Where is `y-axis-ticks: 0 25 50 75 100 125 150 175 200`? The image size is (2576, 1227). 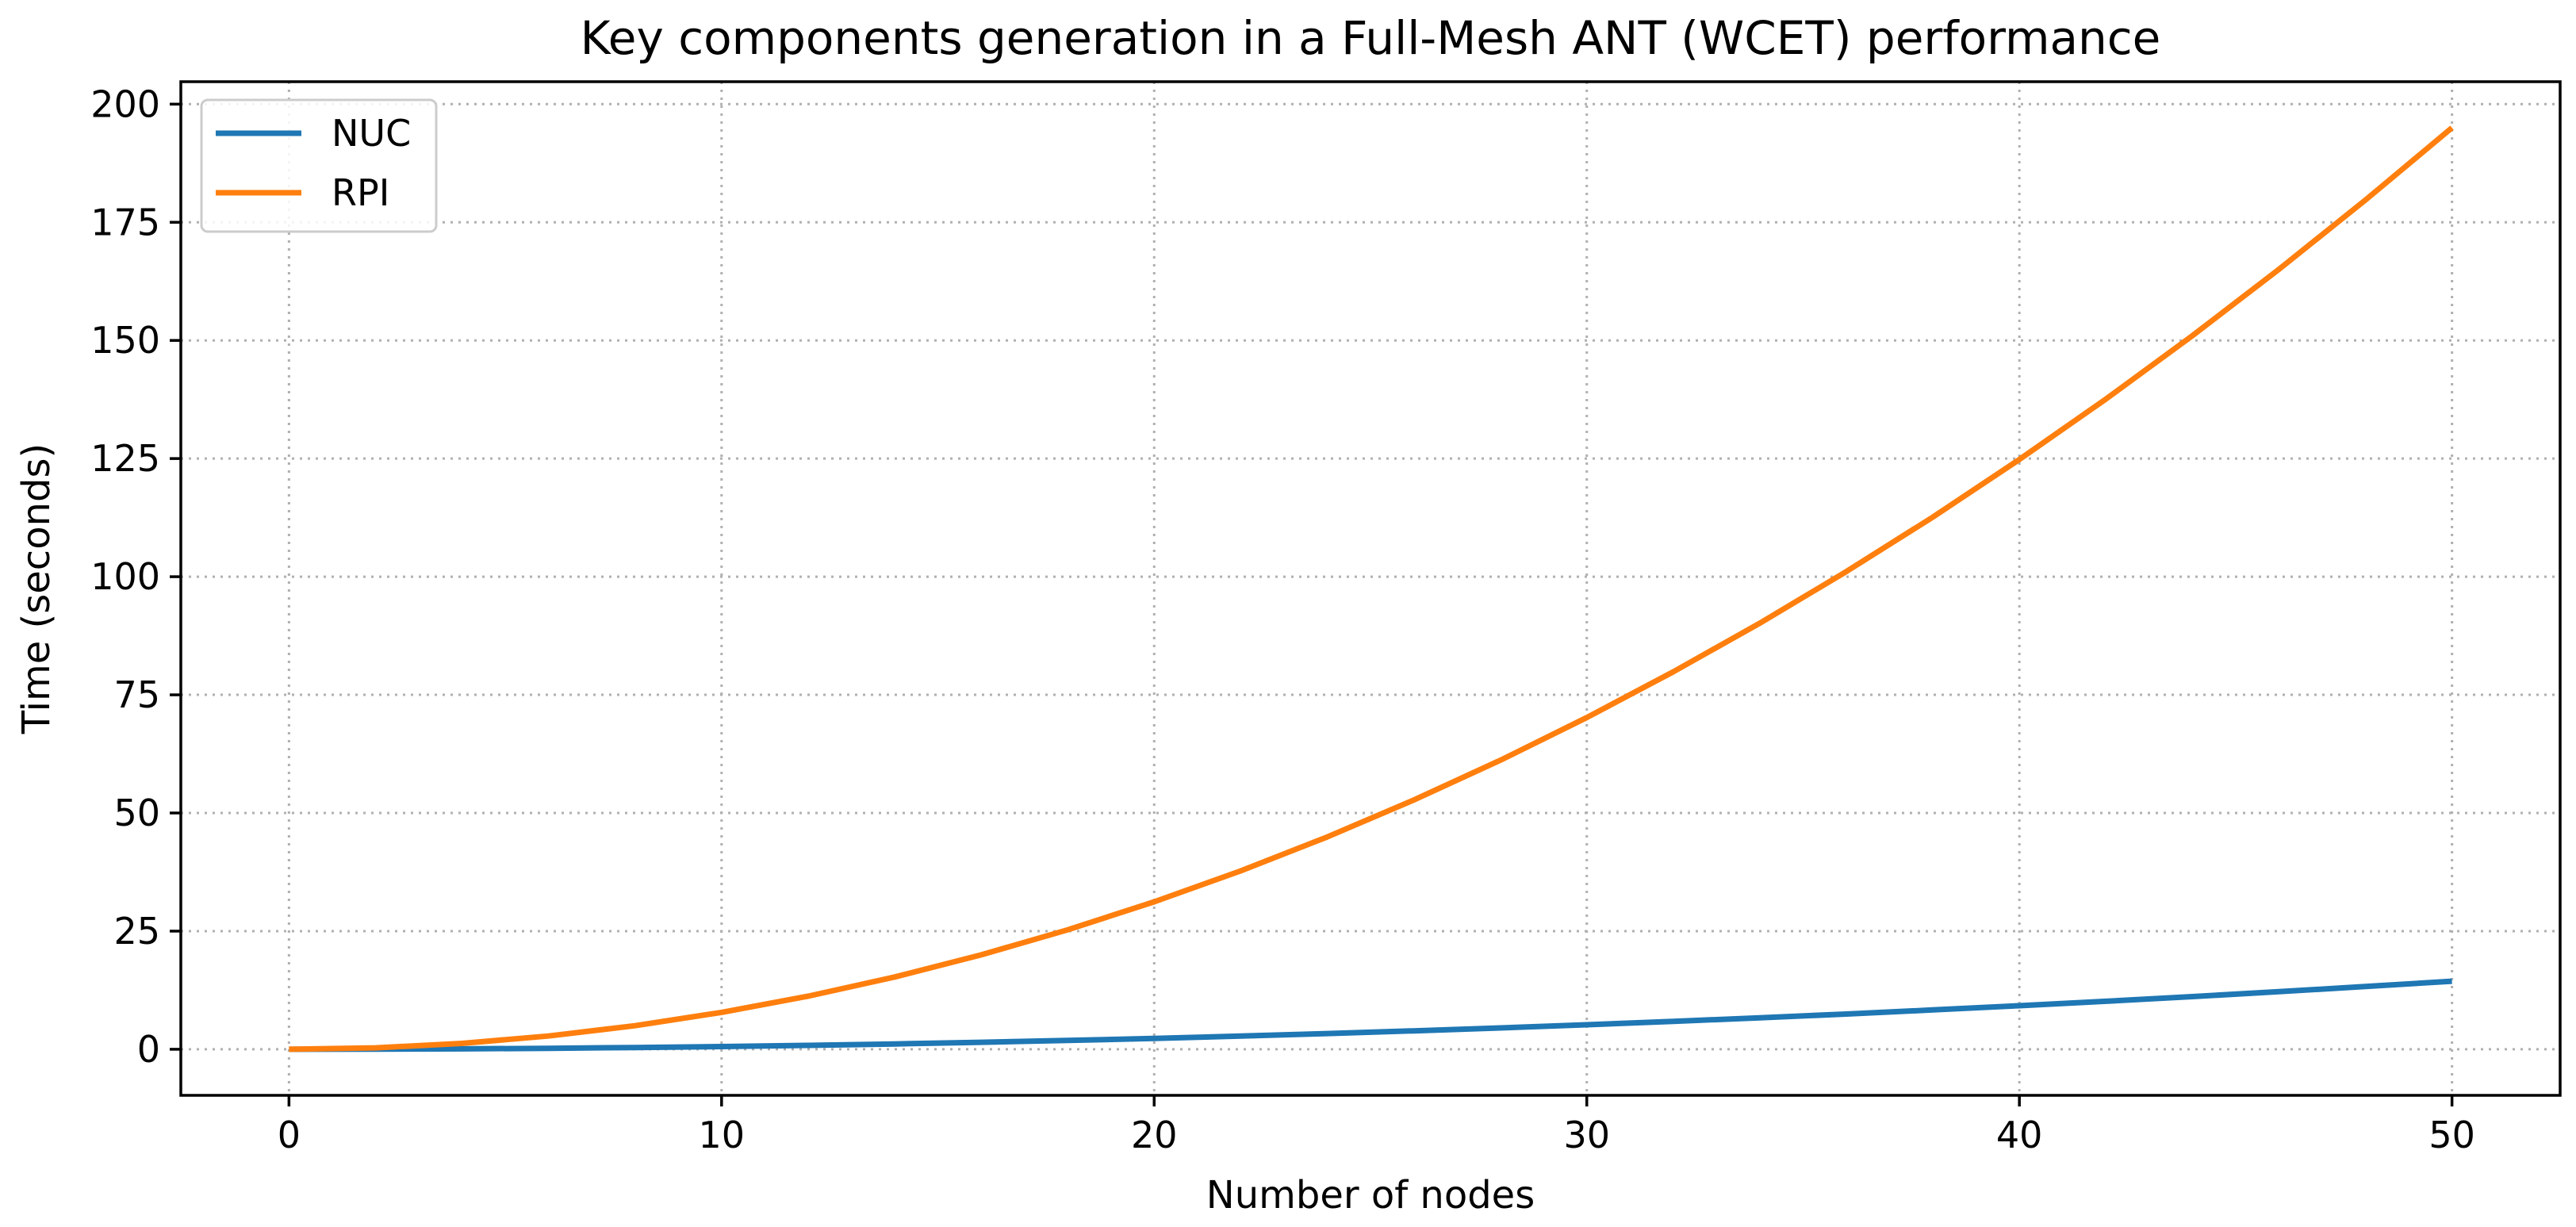
y-axis-ticks: 0 25 50 75 100 125 150 175 200 is located at coordinates (135, 576).